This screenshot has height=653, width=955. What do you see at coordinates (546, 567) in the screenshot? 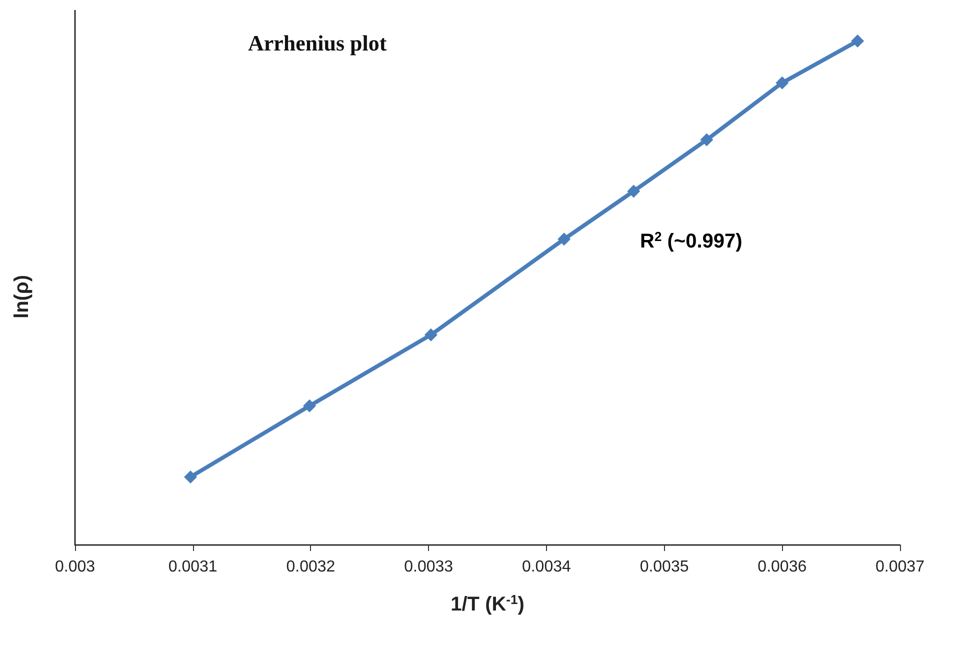
I see `x-tick-label: 0.0034` at bounding box center [546, 567].